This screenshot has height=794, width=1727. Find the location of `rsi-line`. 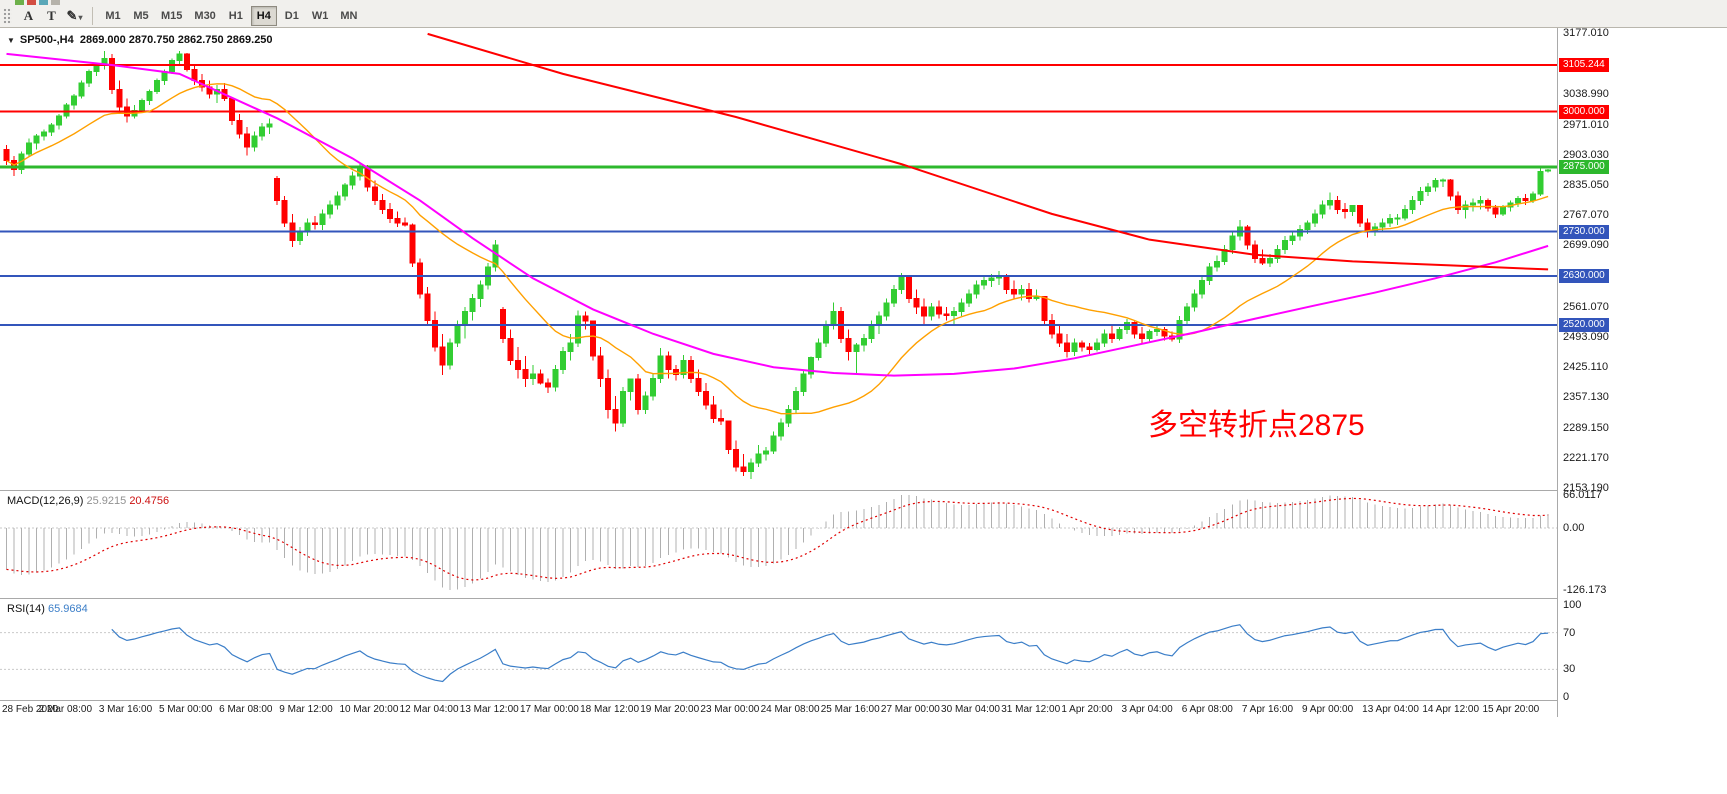

rsi-line is located at coordinates (830, 653).